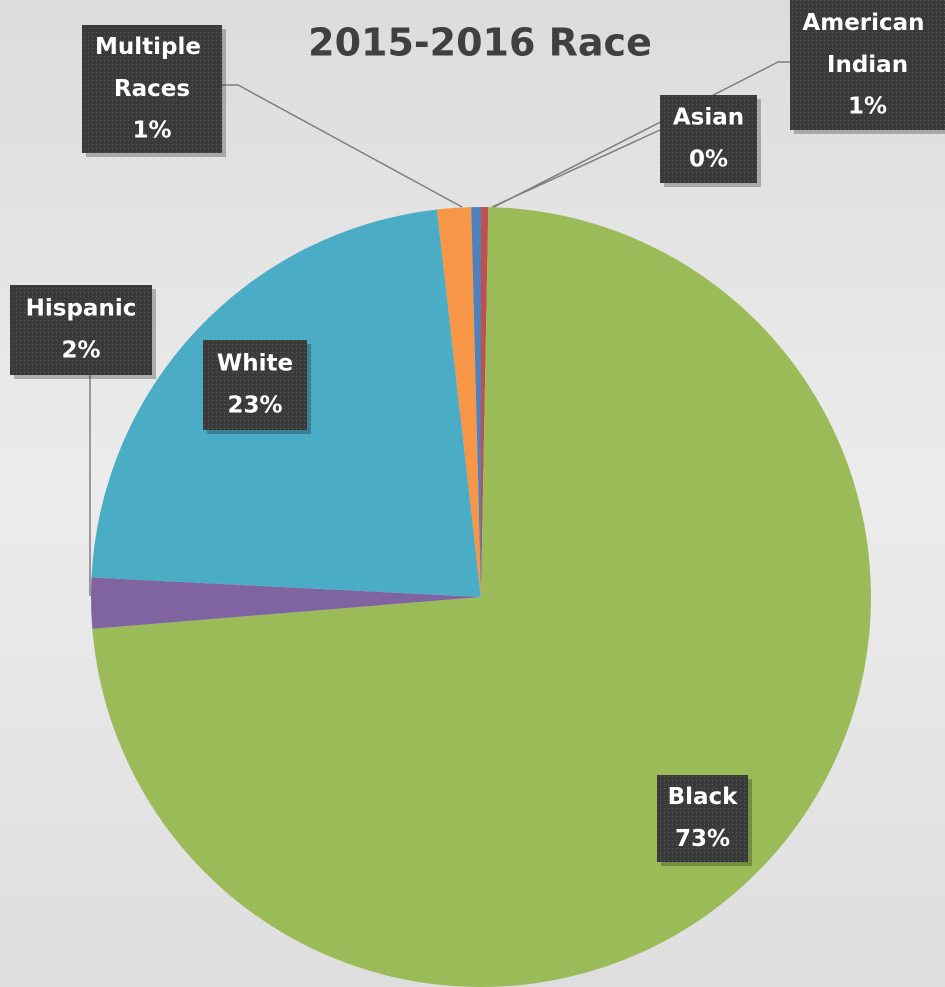  I want to click on data-label: Hispanic 2%, so click(83, 332).